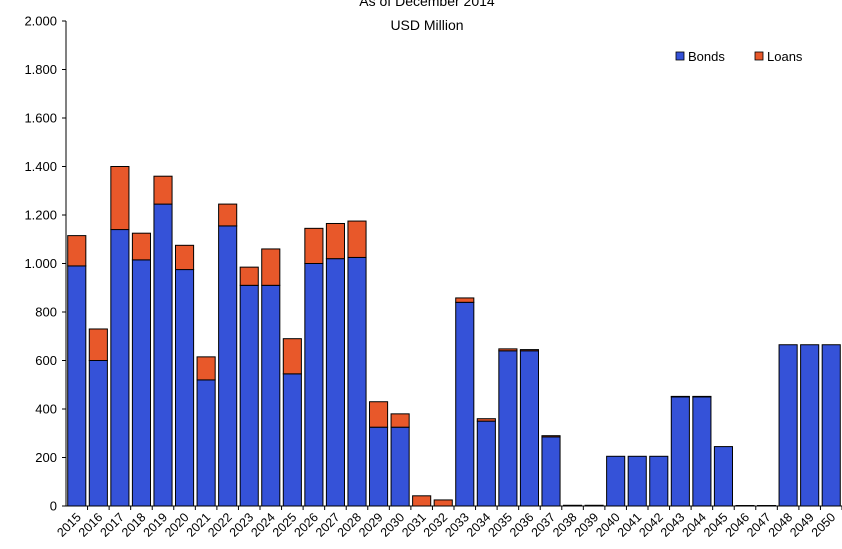 Image resolution: width=842 pixels, height=549 pixels. I want to click on bar-bonds-2017, so click(120, 368).